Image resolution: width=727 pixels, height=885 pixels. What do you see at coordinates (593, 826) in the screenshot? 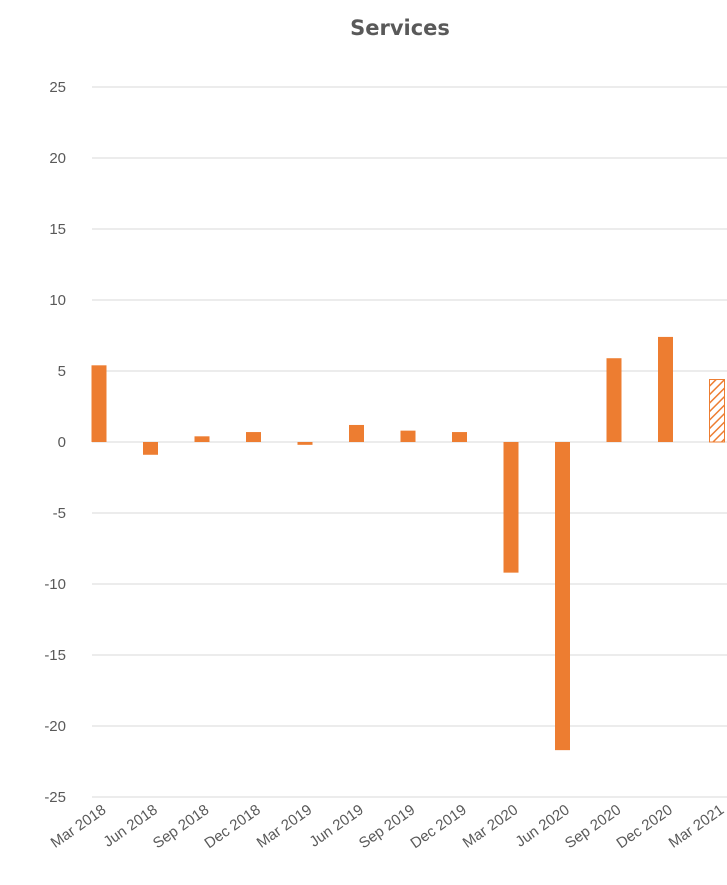
I see `x-tick-label: Sep 2020` at bounding box center [593, 826].